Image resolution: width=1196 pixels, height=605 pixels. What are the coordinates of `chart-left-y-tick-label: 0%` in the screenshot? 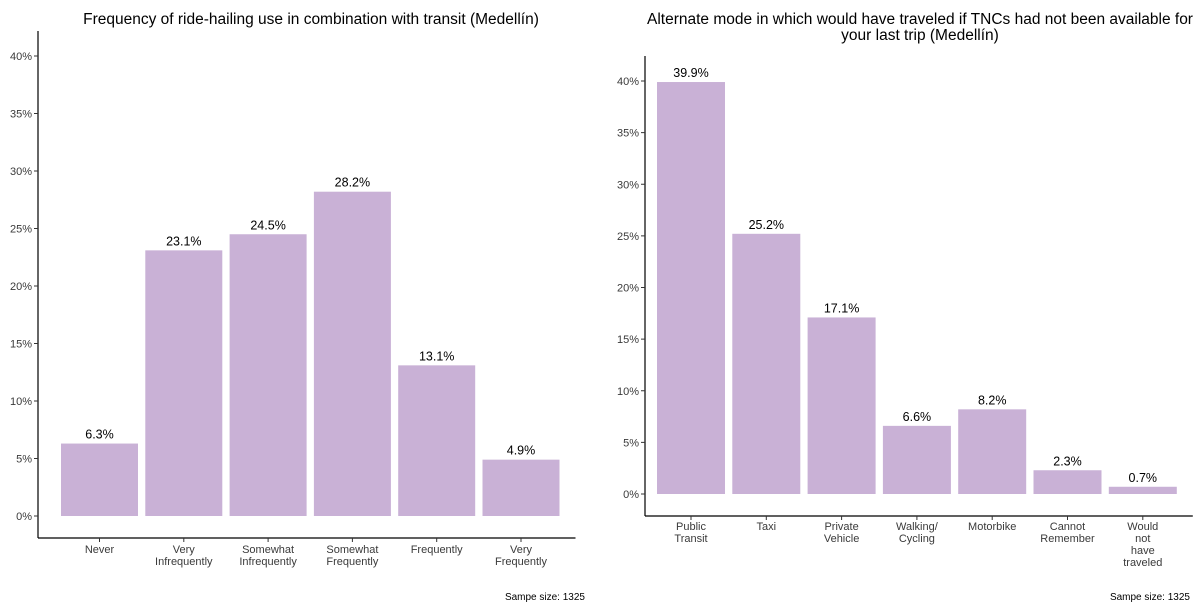 It's located at (24, 517).